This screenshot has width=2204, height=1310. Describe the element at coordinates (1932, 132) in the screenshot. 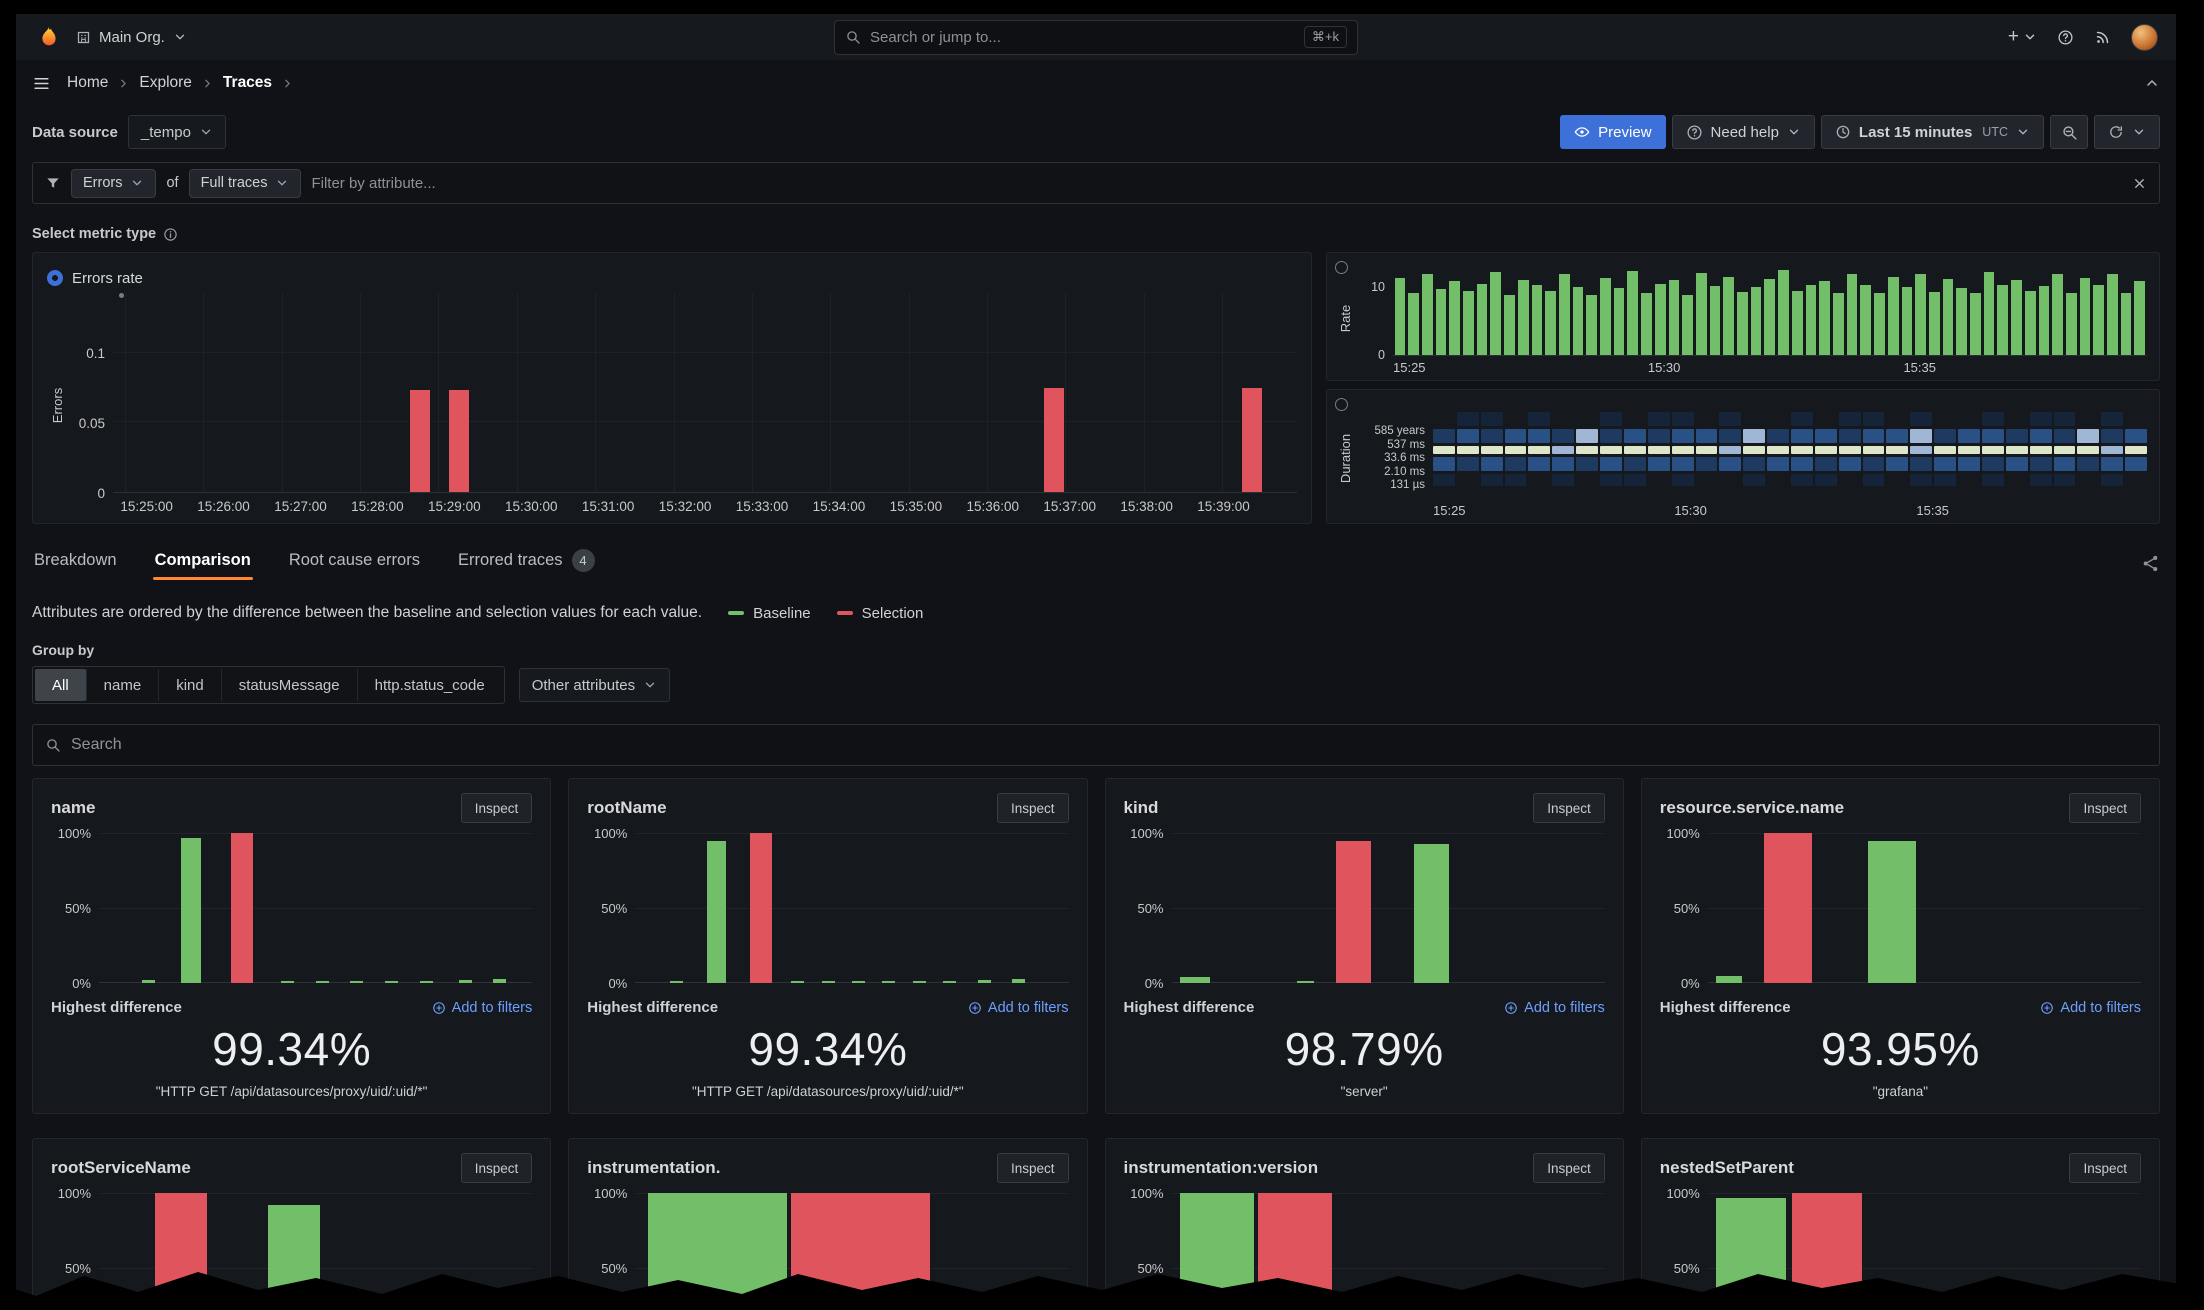

I see `time-range-picker: Last 15 minutes UTC` at that location.